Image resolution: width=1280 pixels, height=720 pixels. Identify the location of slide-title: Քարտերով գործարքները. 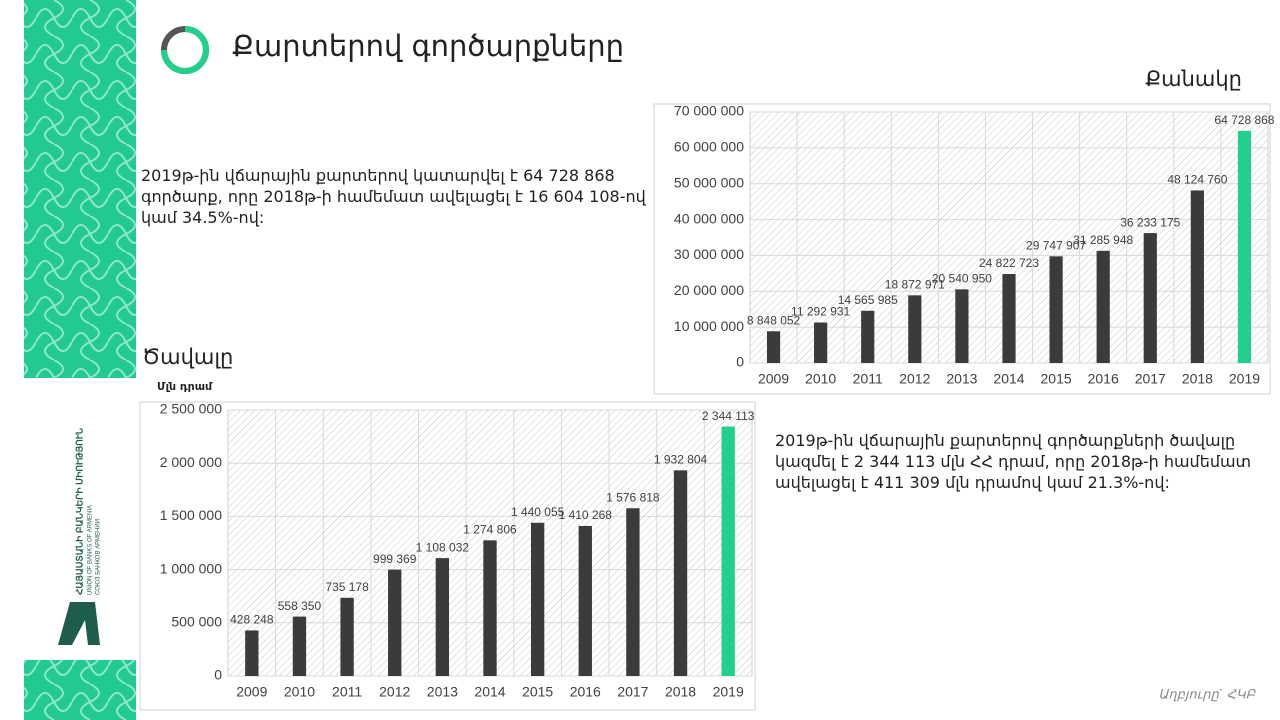
(428, 46).